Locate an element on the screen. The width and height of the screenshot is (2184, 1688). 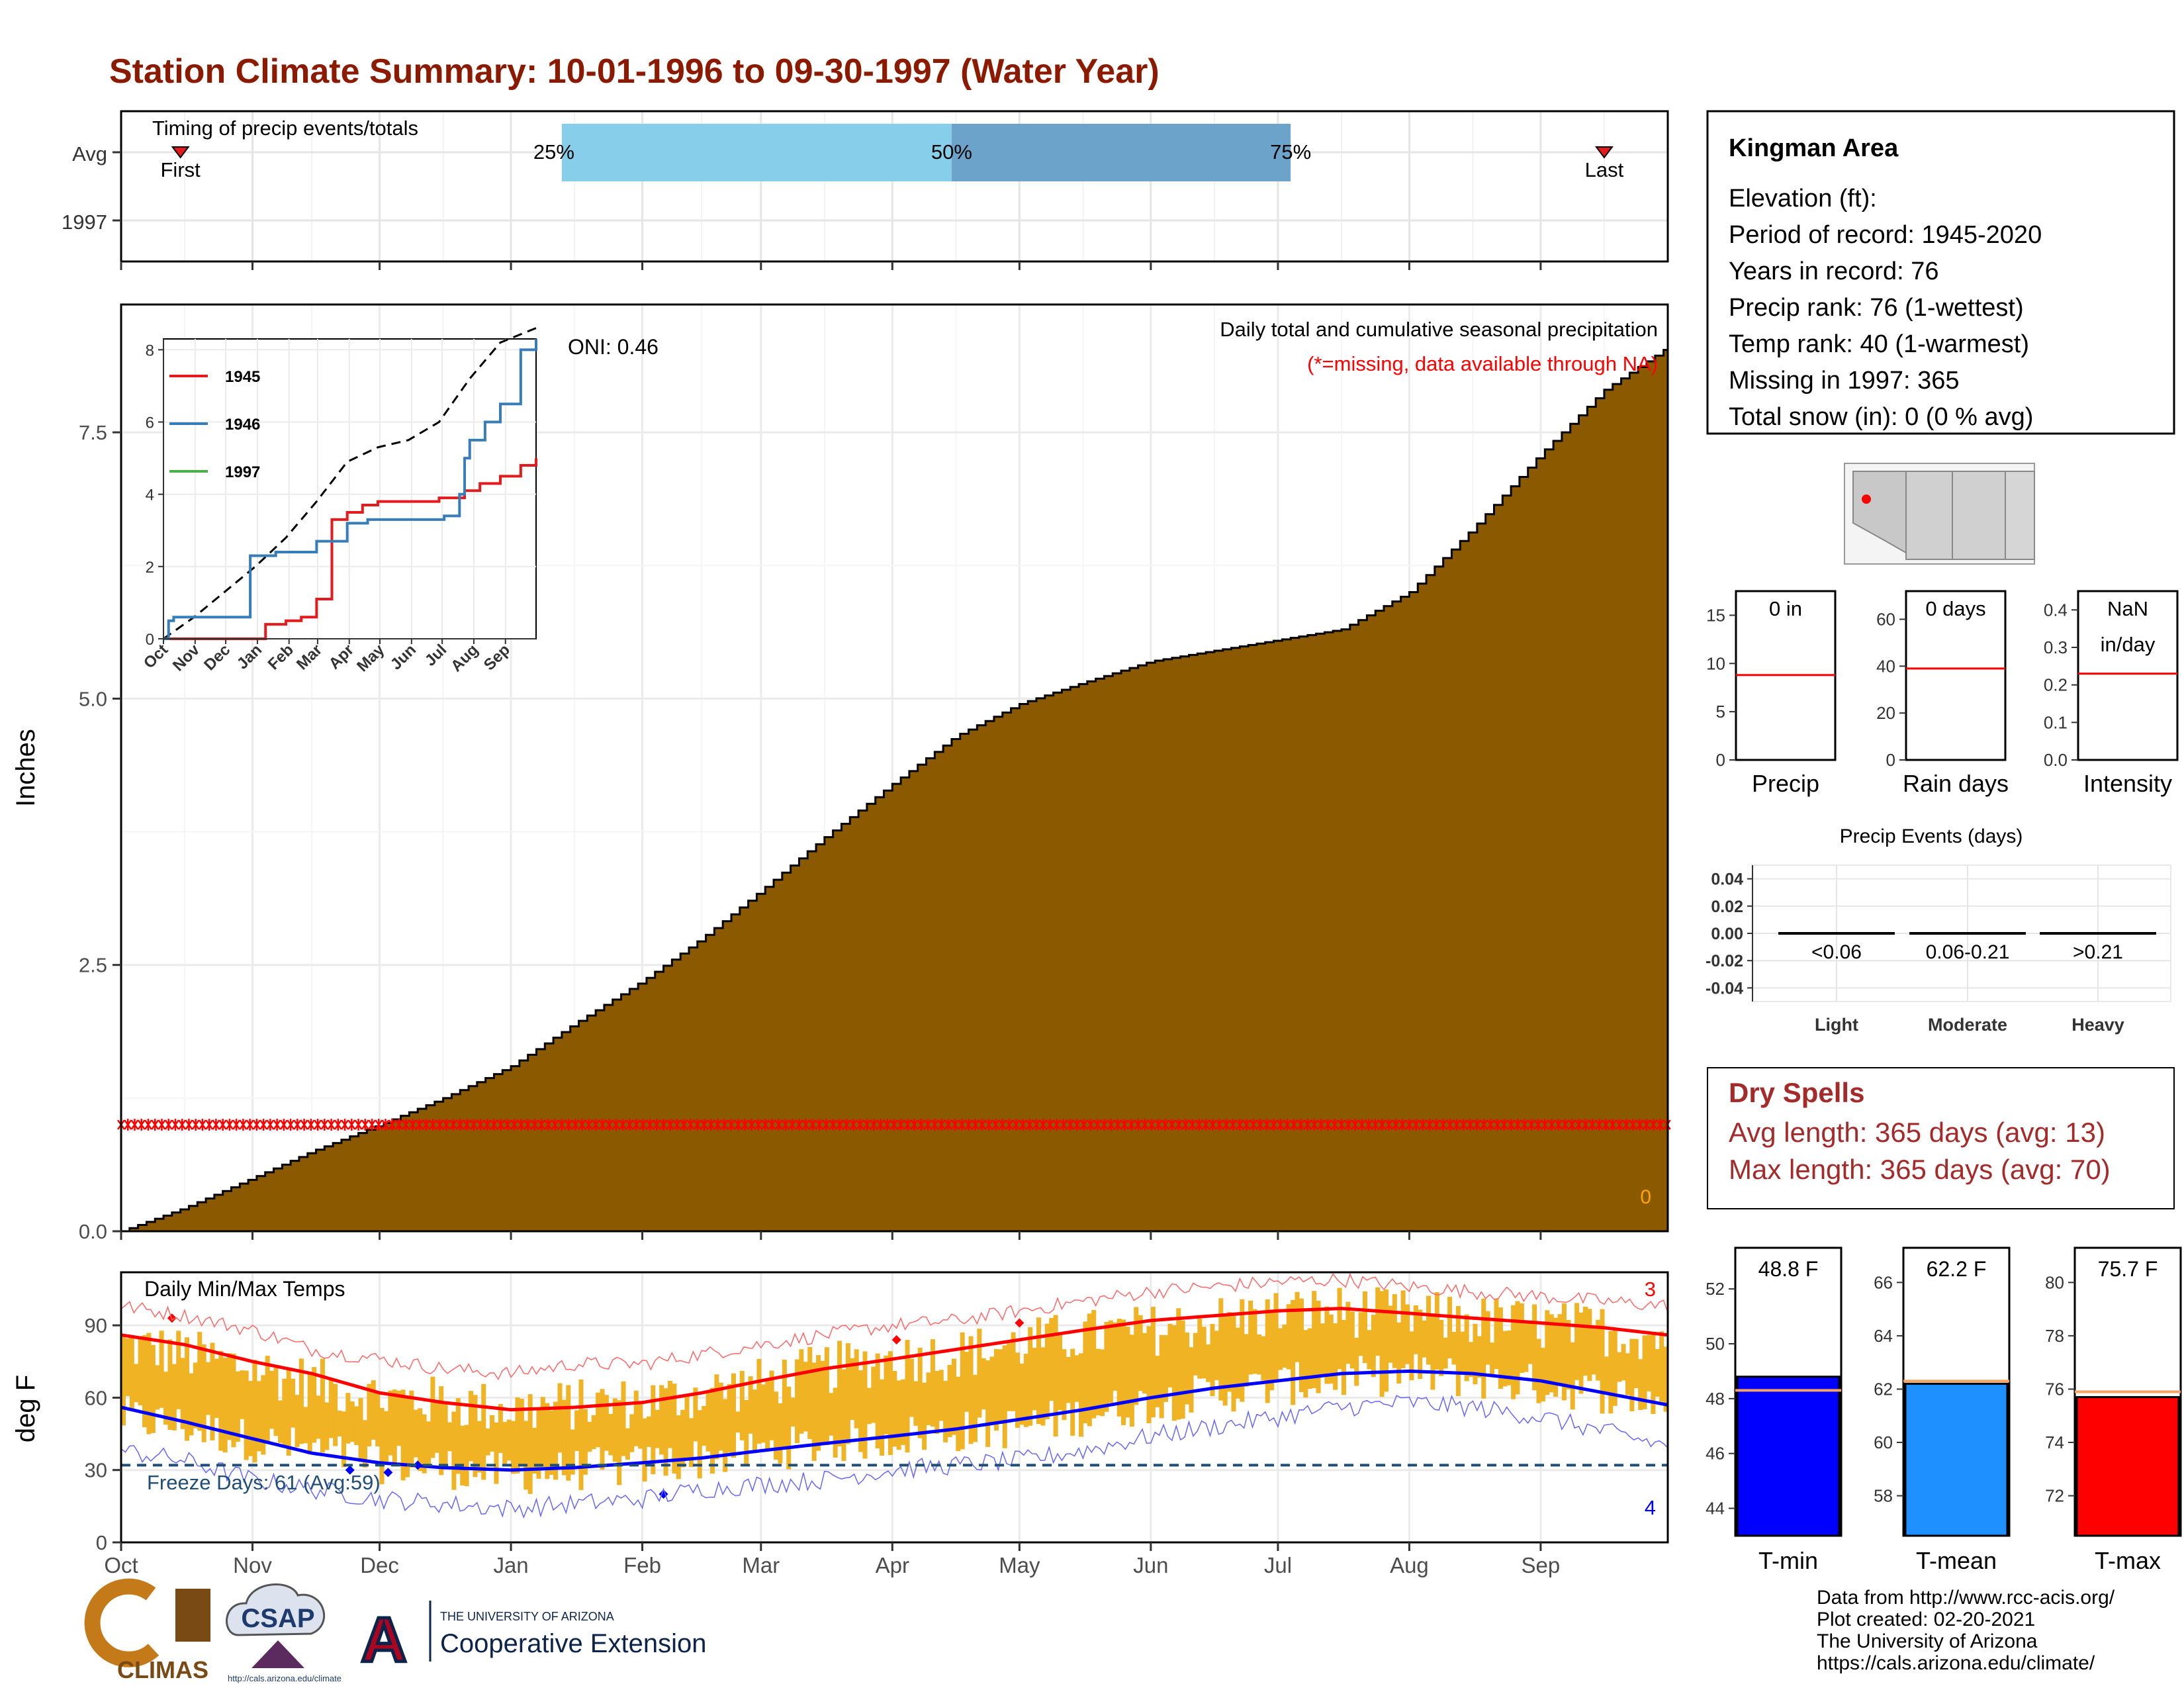
temp-mini-ytick-label: 74 is located at coordinates (2054, 1442).